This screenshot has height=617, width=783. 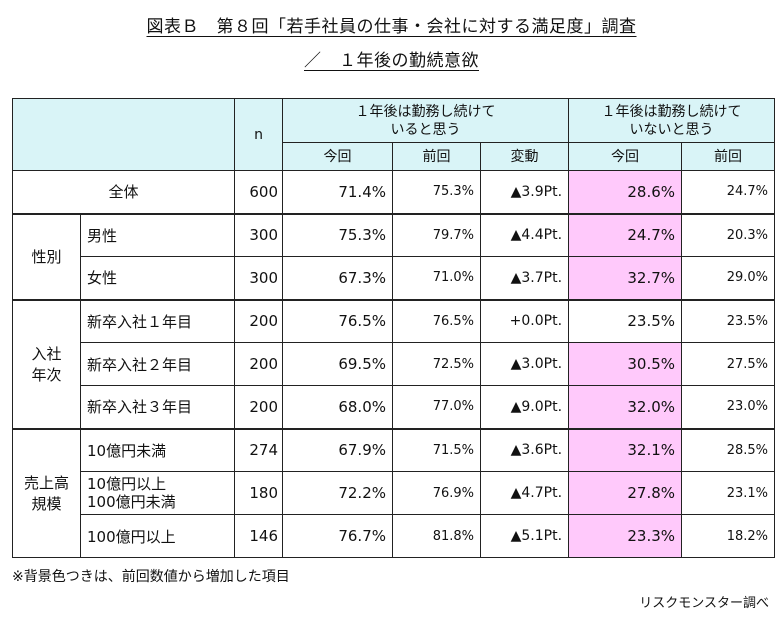 I want to click on row-label: 10億円以上 100億円未満, so click(x=157, y=493).